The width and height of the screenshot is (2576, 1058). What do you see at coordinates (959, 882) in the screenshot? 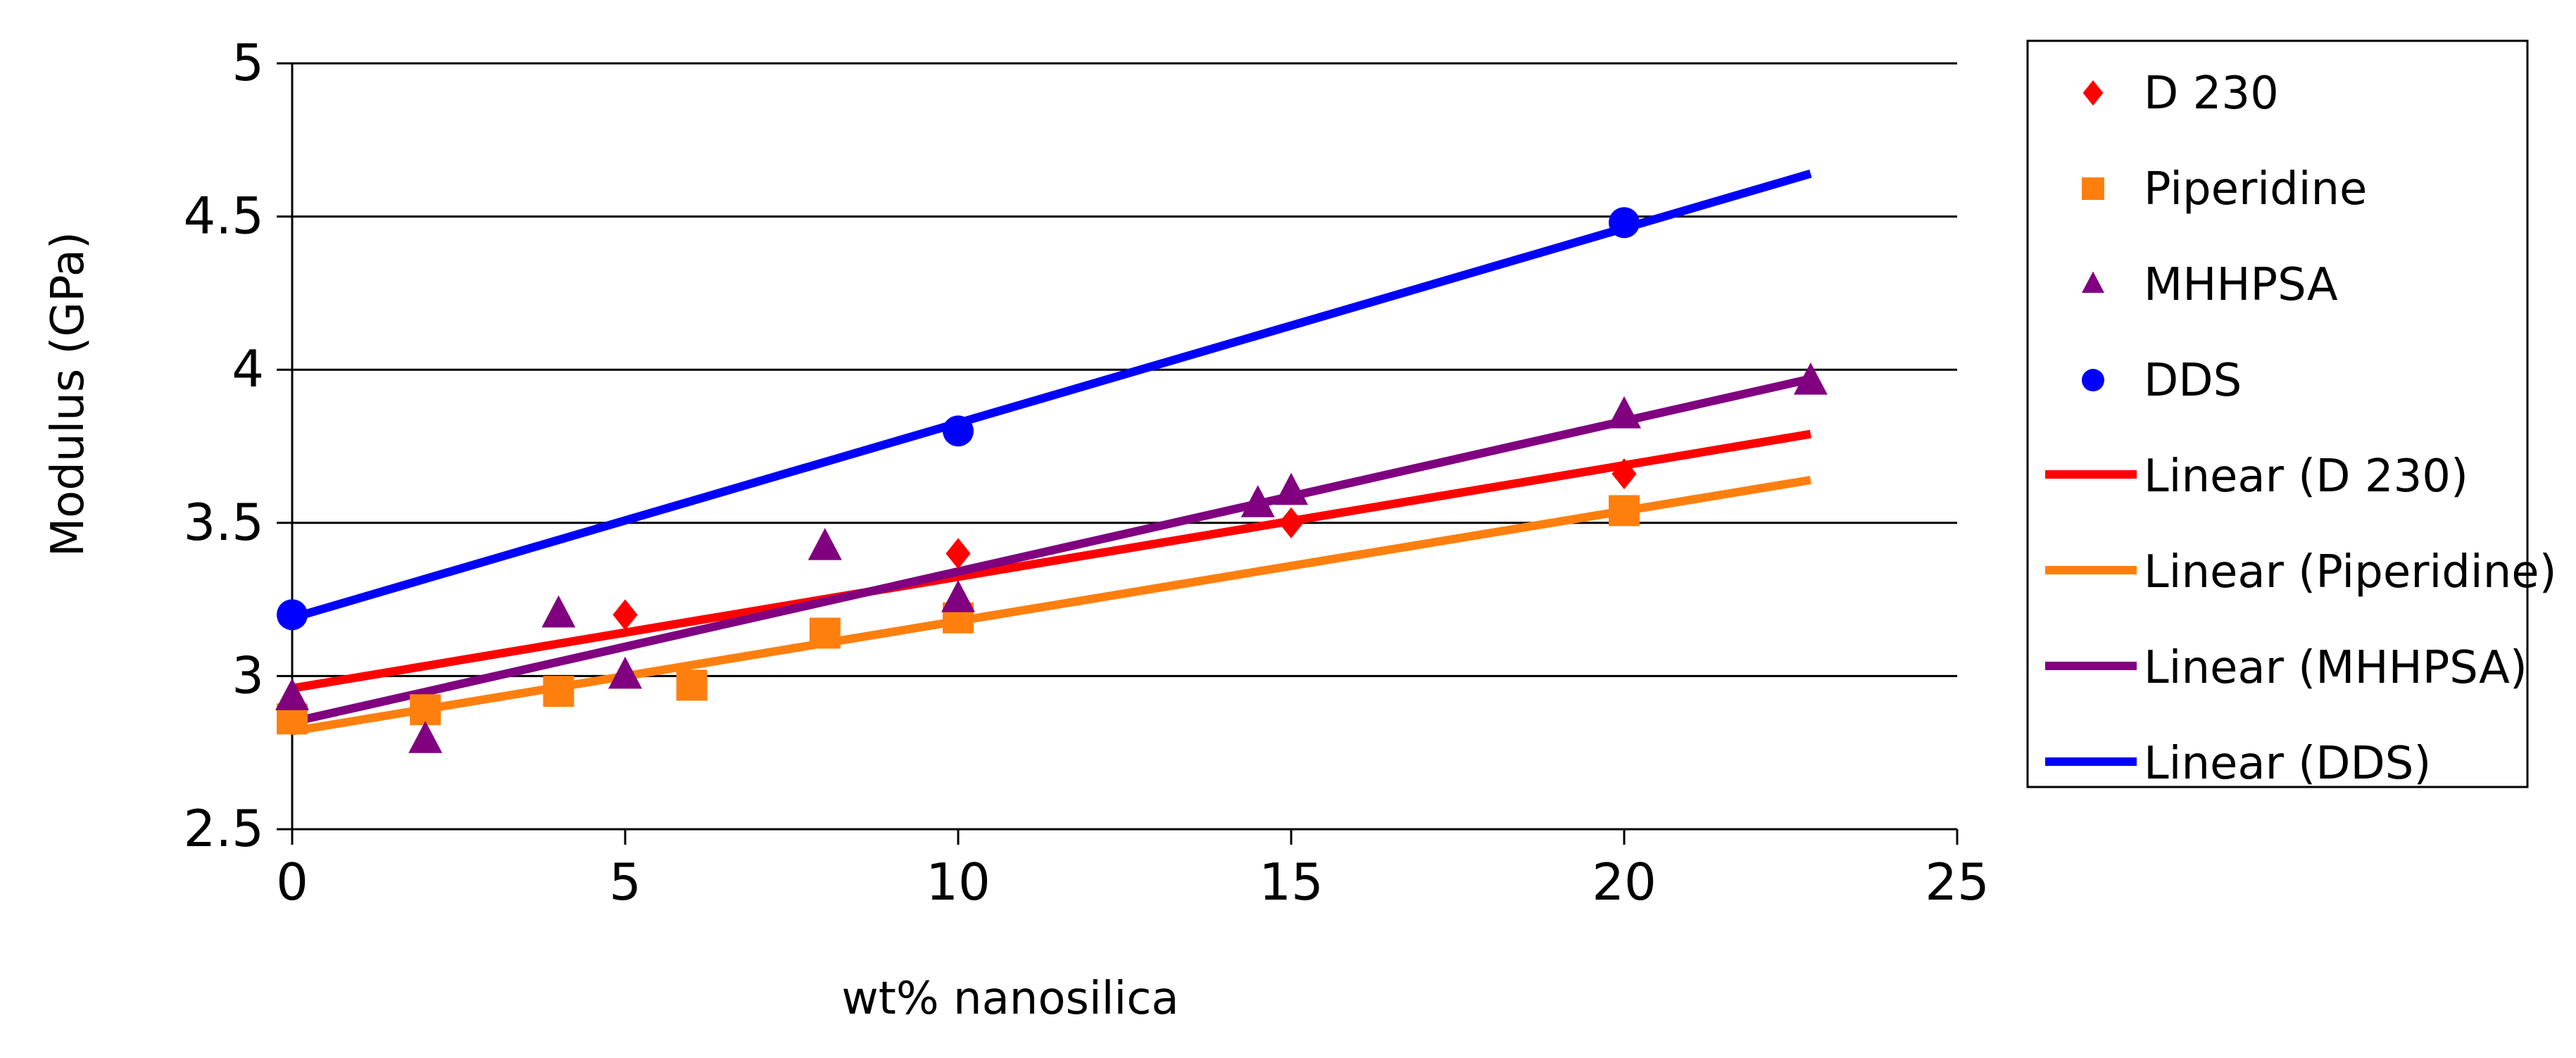
I see `x-tick-label: 10` at bounding box center [959, 882].